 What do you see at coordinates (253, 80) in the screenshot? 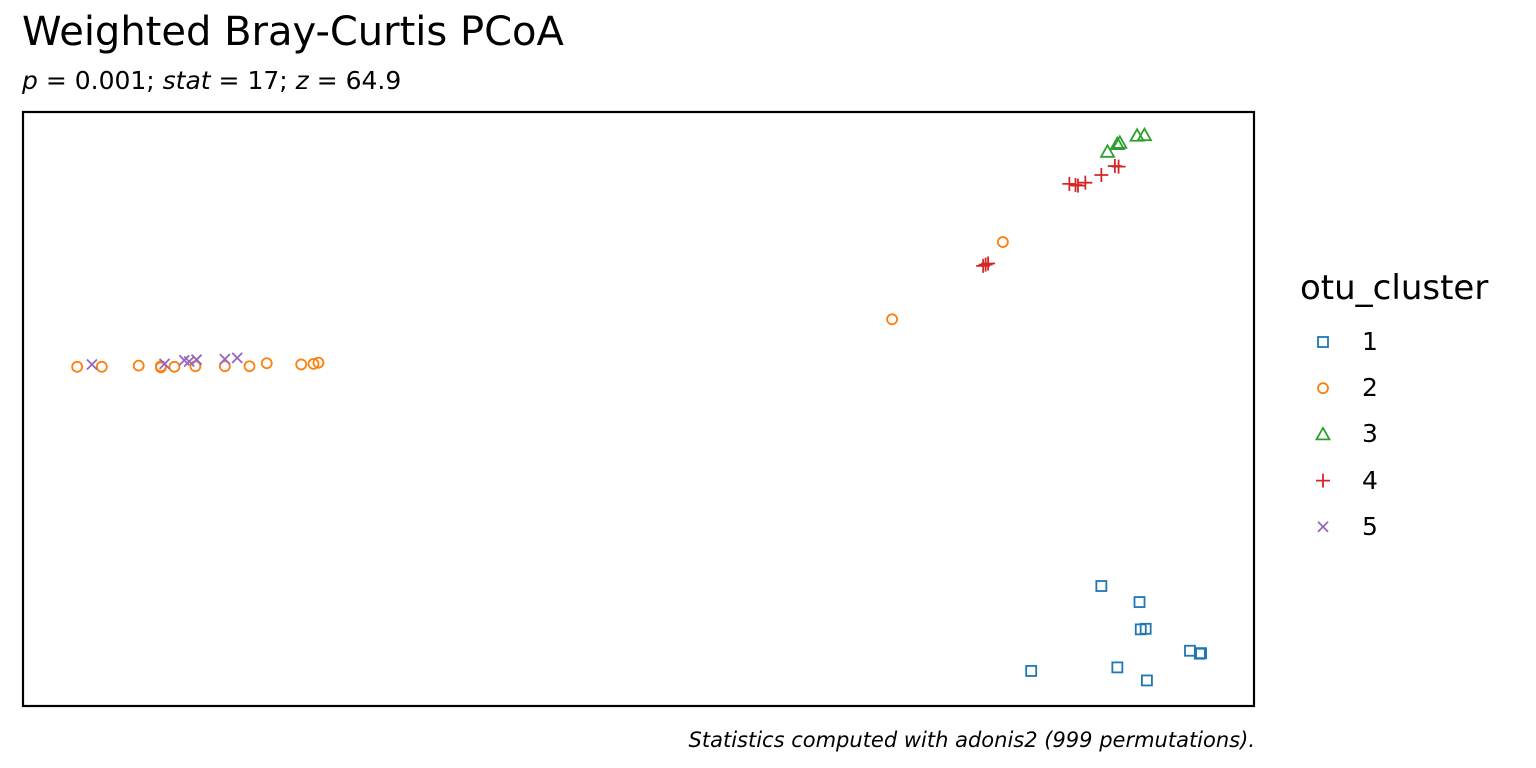
I see `stat-value: = 17;` at bounding box center [253, 80].